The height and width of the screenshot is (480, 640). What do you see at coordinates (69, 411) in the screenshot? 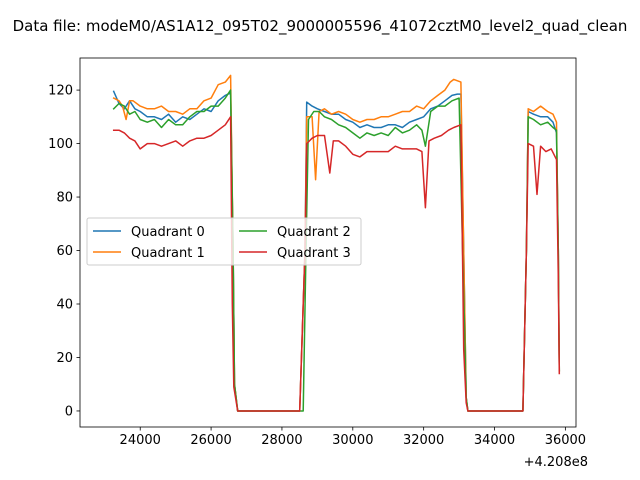
I see `y-tick-label: 0` at bounding box center [69, 411].